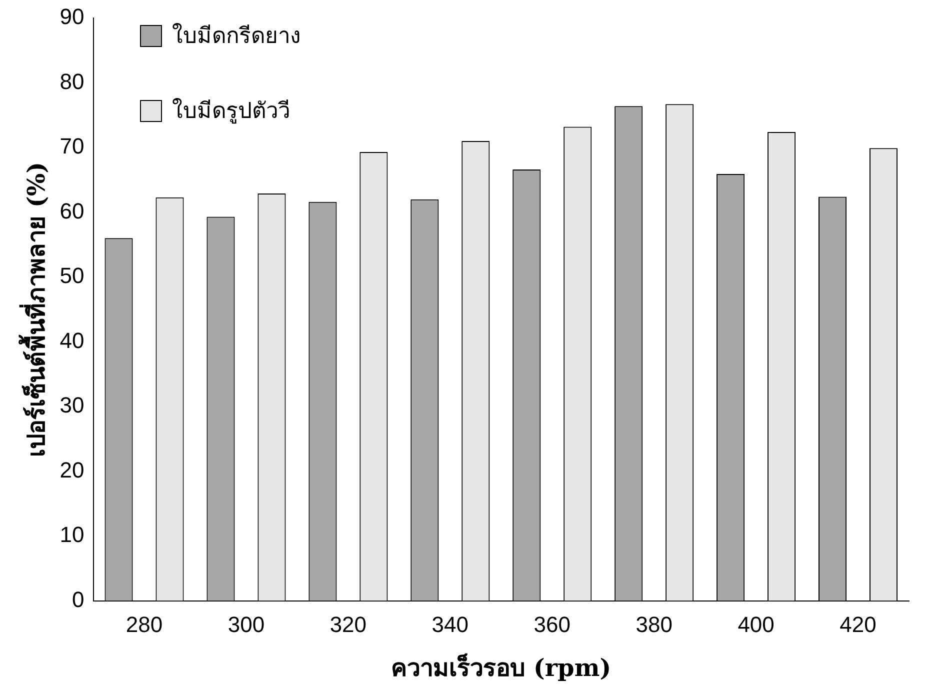  I want to click on y-tick-label: 80, so click(72, 81).